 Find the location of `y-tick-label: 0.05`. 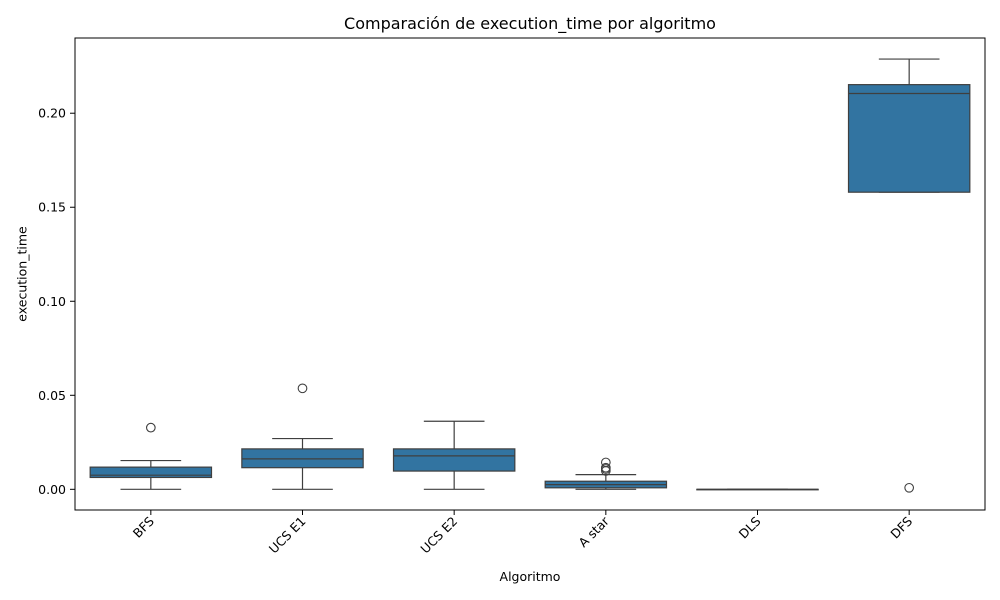

y-tick-label: 0.05 is located at coordinates (52, 395).